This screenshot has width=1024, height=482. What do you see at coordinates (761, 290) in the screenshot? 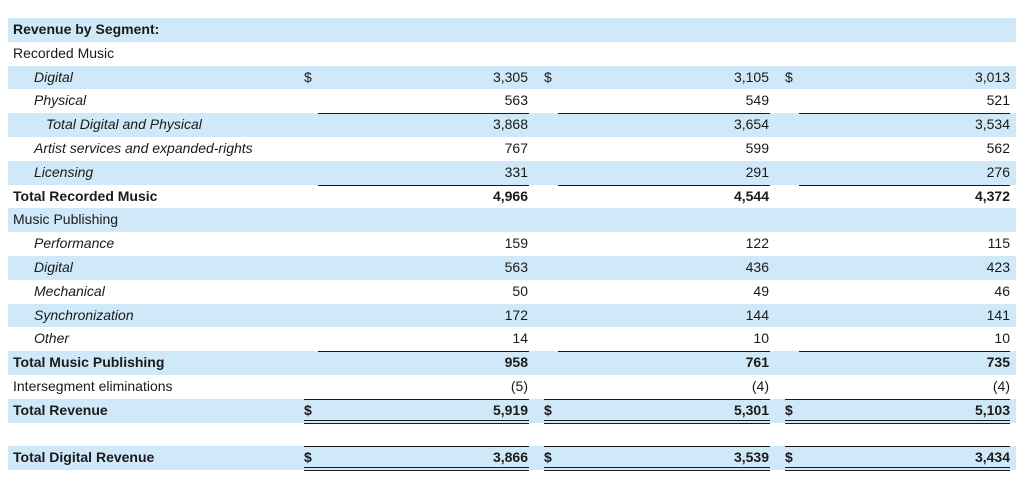
I see `value-cell: 49` at bounding box center [761, 290].